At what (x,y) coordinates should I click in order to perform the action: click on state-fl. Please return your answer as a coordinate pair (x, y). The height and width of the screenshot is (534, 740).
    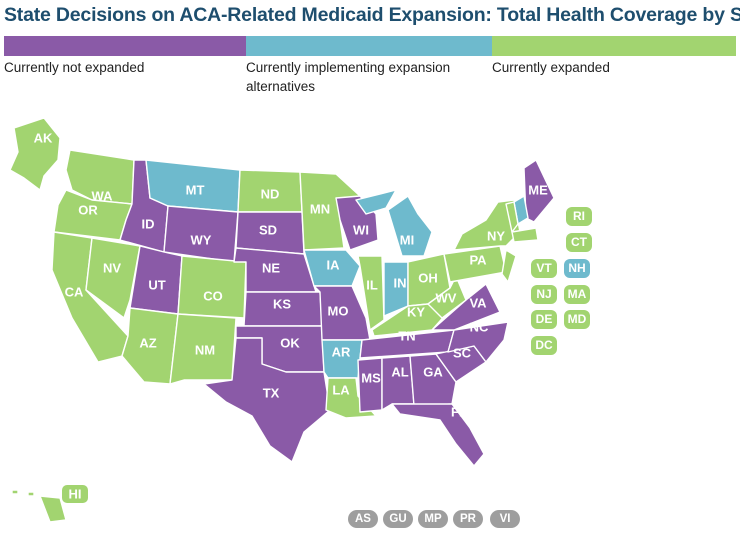
    Looking at the image, I should click on (438, 435).